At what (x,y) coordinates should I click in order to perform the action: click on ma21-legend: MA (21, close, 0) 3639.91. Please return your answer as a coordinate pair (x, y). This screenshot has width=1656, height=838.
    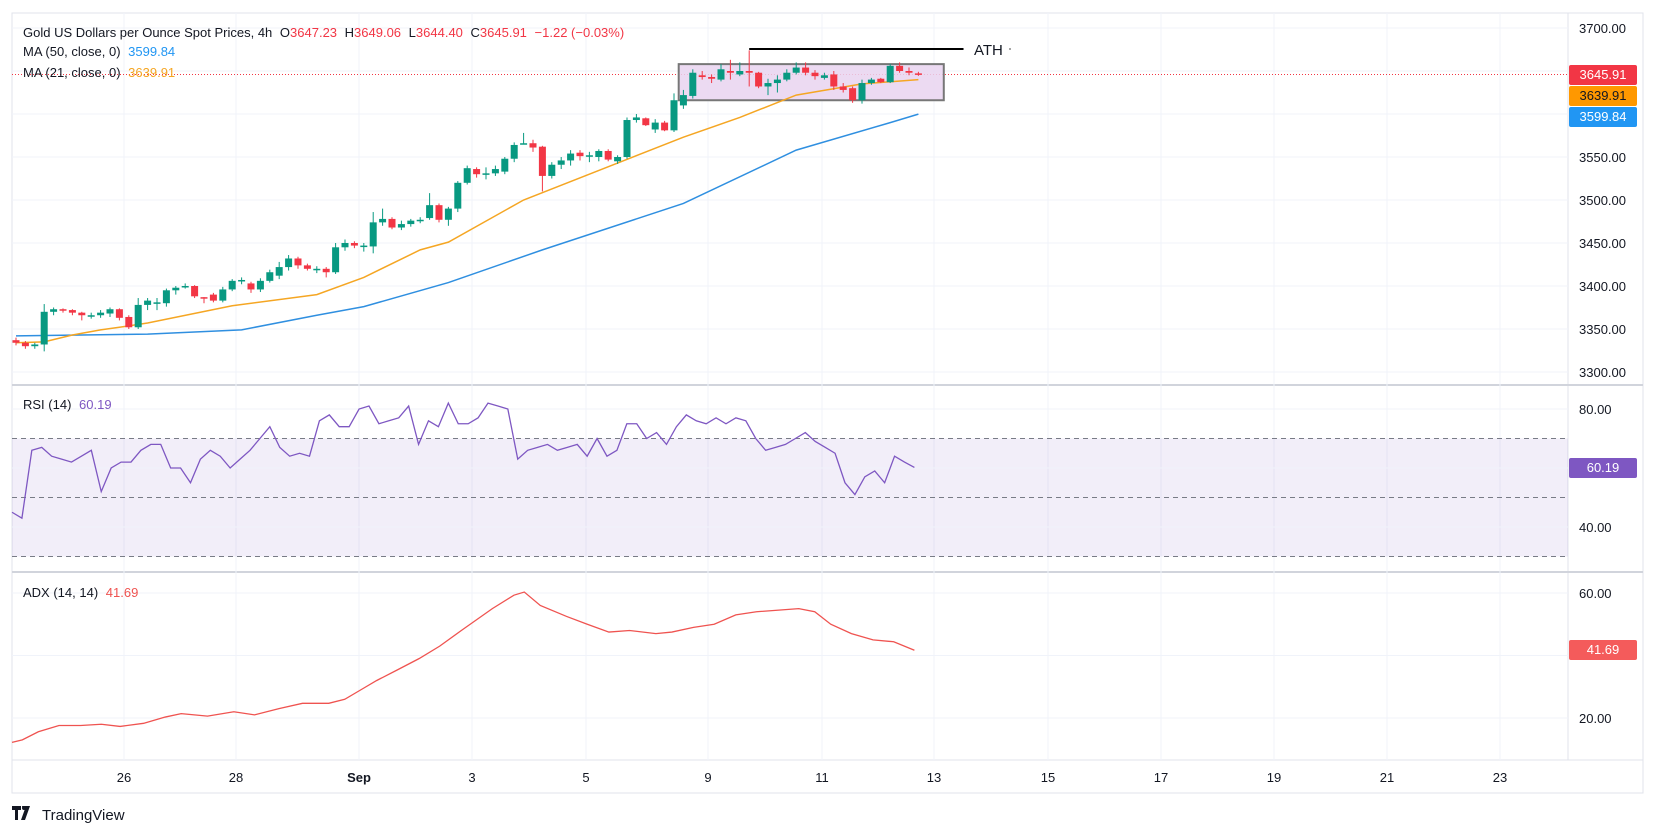
    Looking at the image, I should click on (101, 73).